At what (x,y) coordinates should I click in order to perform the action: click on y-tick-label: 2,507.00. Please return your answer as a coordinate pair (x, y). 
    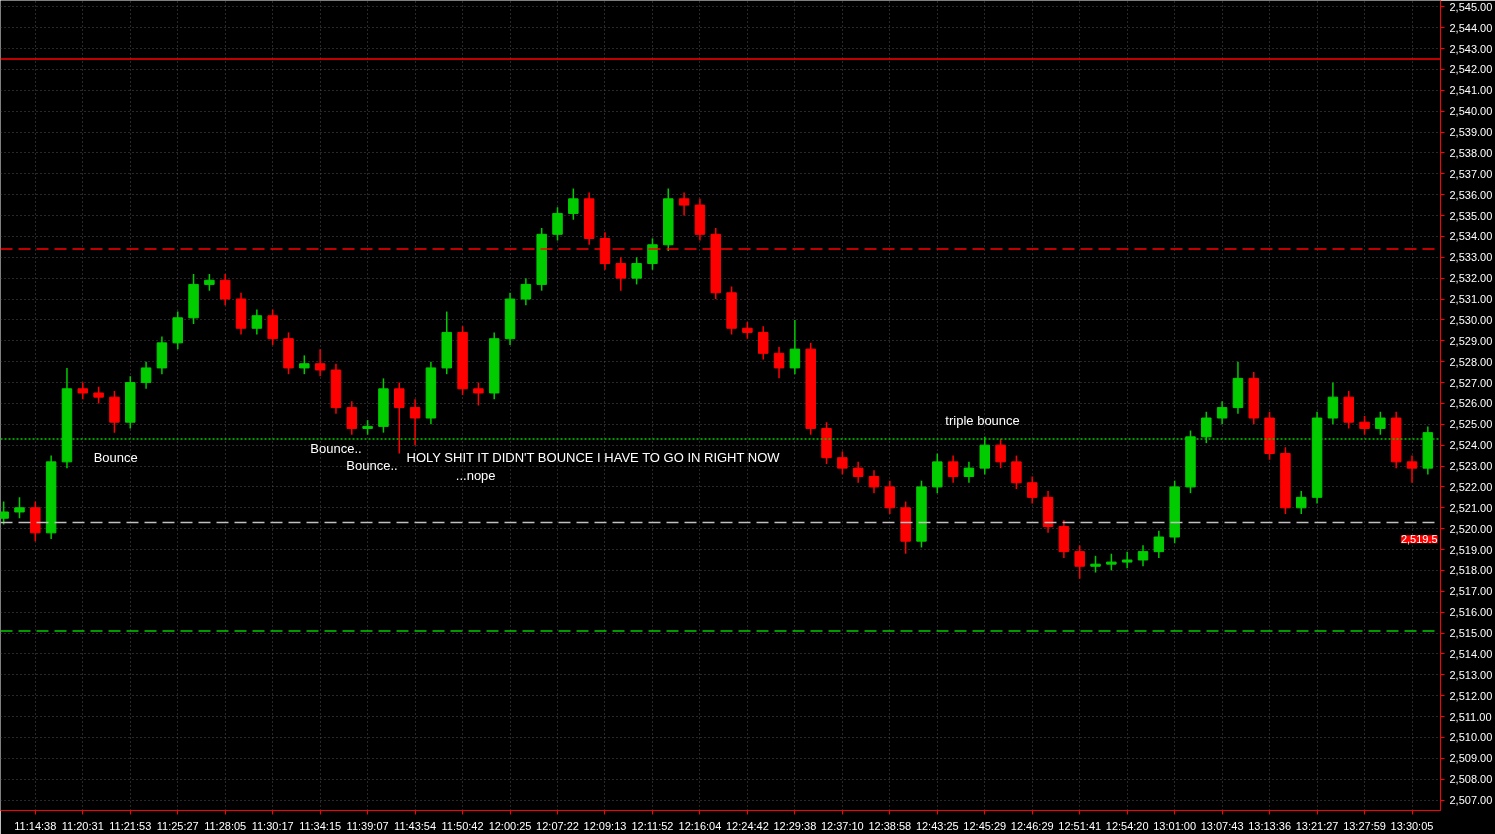
    Looking at the image, I should click on (1471, 800).